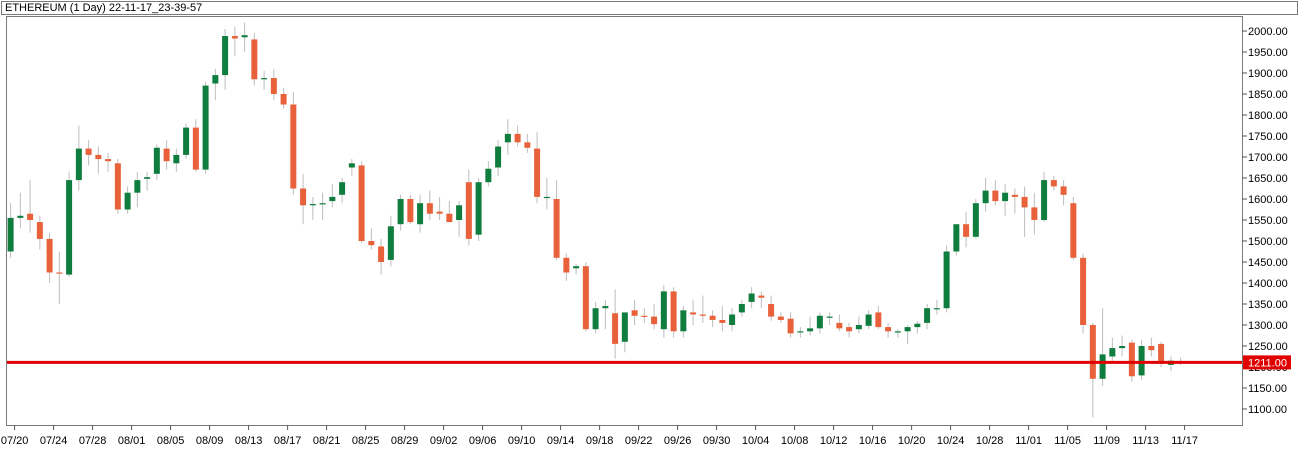 The width and height of the screenshot is (1301, 467). I want to click on x-tick-label: 11/13, so click(1145, 441).